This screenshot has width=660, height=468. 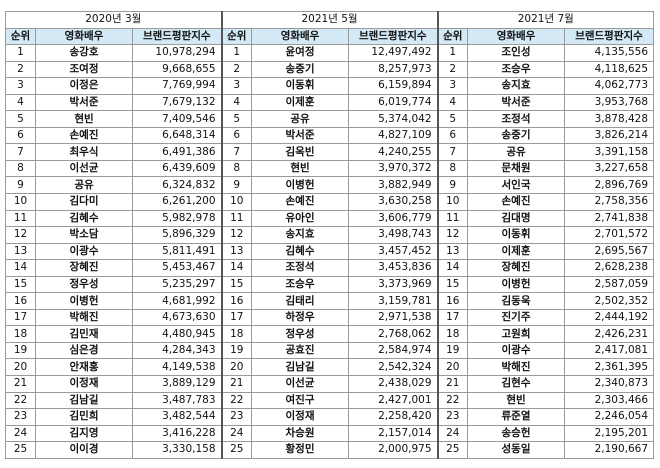 What do you see at coordinates (300, 185) in the screenshot?
I see `actor-name-cell: 이병헌` at bounding box center [300, 185].